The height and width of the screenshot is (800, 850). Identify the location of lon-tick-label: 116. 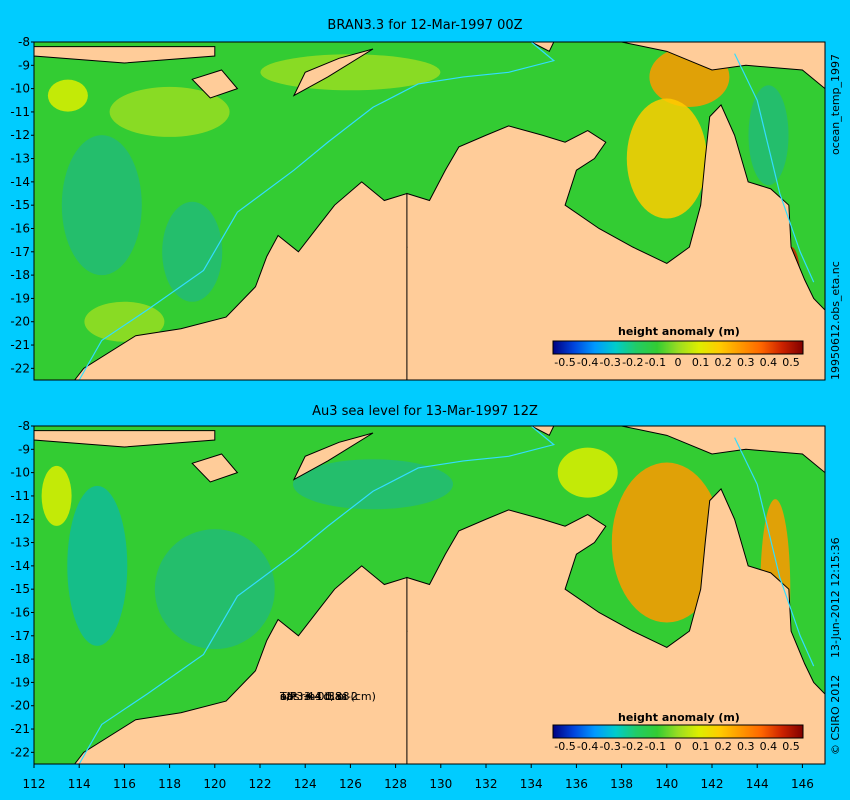
(124, 784).